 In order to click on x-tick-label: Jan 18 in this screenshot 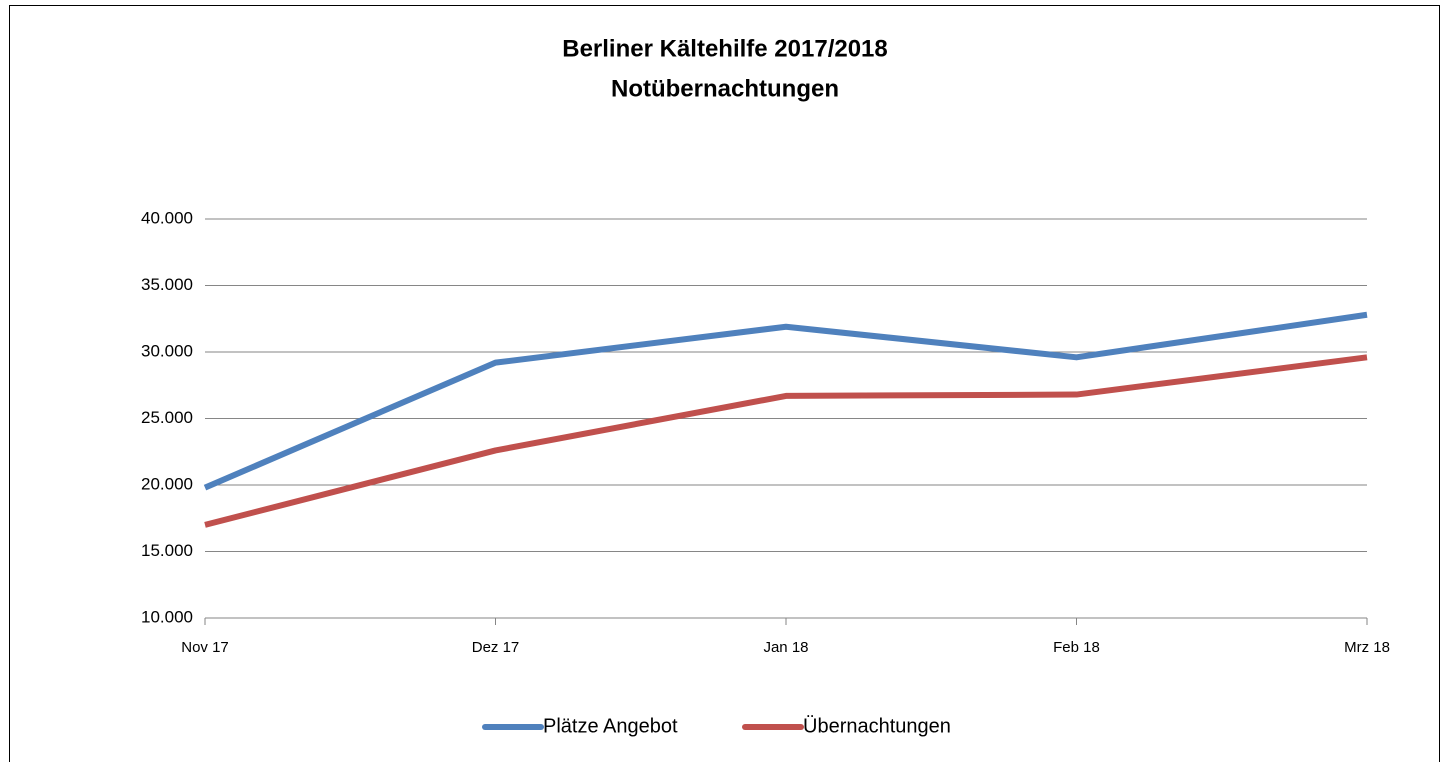, I will do `click(785, 647)`.